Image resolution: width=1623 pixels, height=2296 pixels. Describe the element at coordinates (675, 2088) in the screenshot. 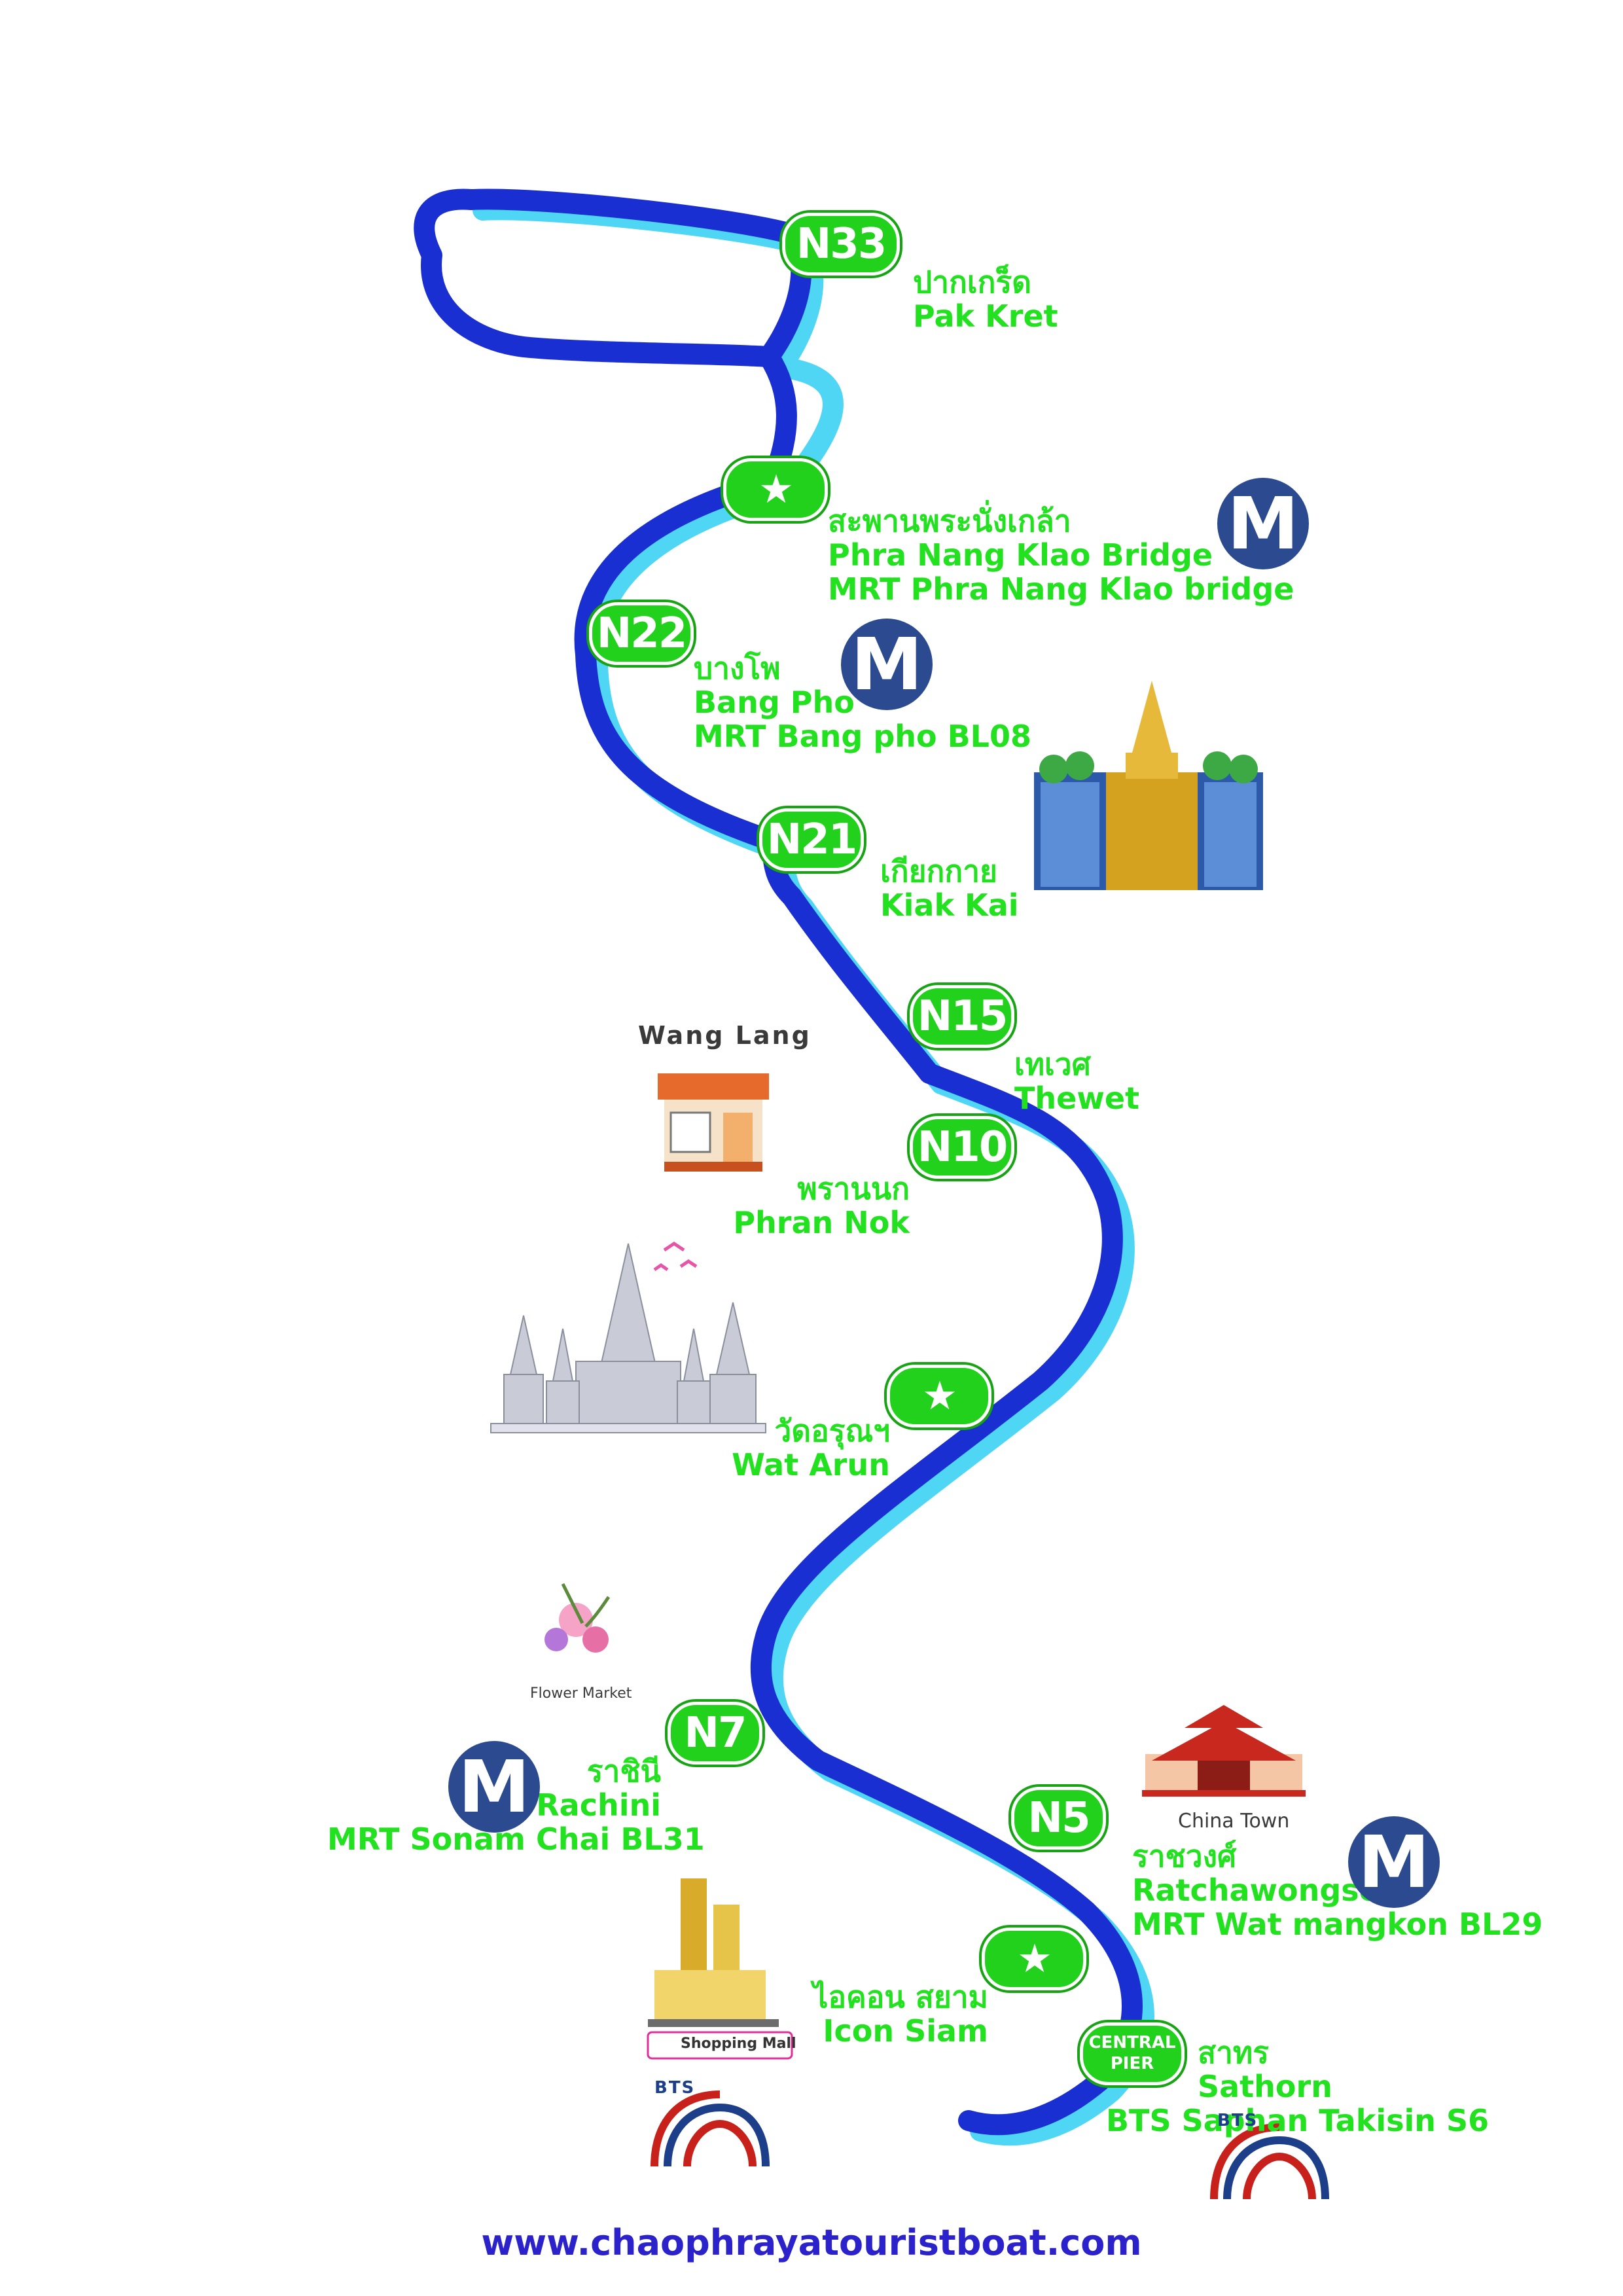

I see `bts-label-left: BTS` at that location.